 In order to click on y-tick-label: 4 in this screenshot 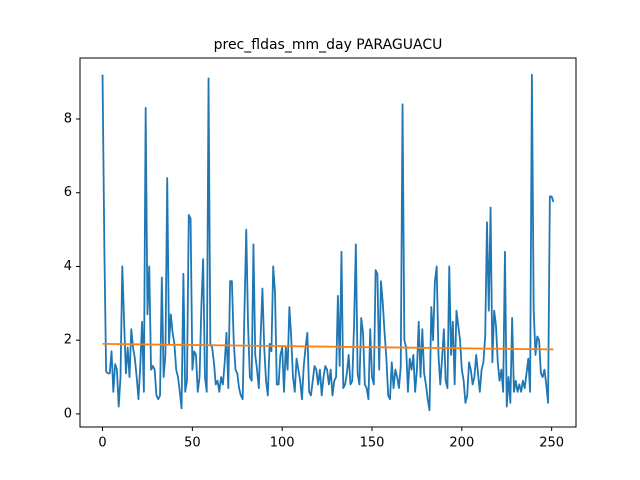, I will do `click(68, 266)`.